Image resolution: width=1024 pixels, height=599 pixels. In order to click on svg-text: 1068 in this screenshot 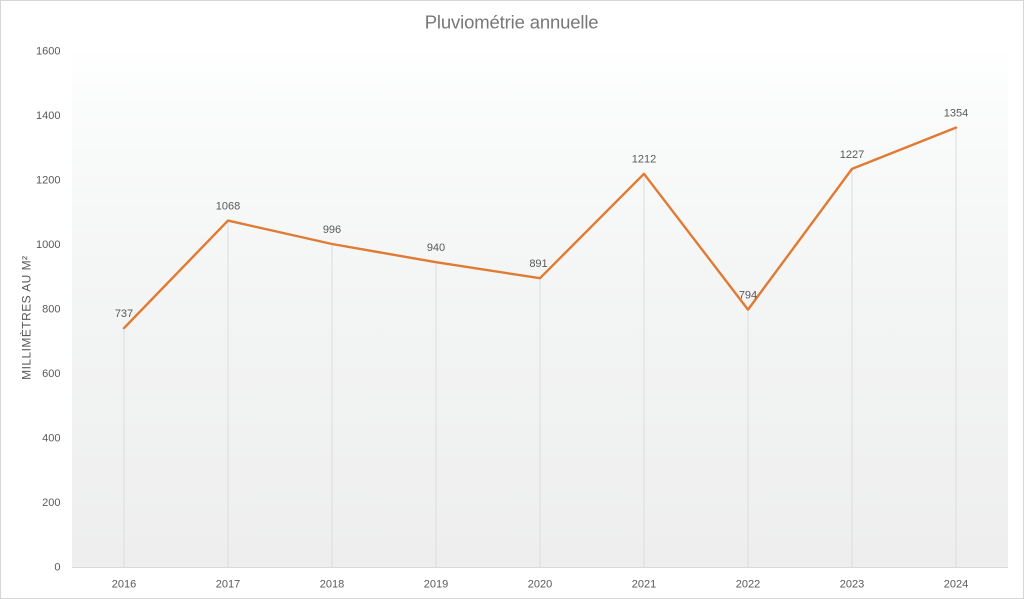, I will do `click(228, 207)`.